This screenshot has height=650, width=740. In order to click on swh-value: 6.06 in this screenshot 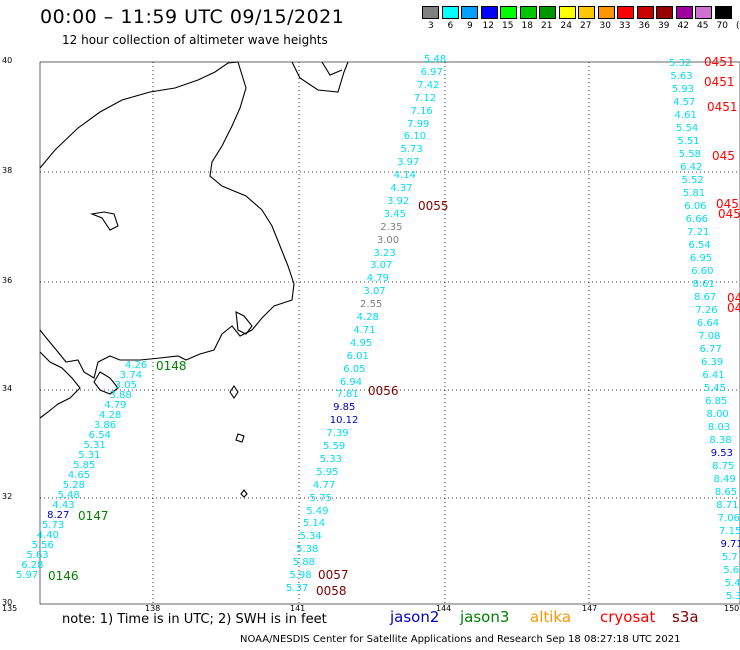, I will do `click(695, 206)`.